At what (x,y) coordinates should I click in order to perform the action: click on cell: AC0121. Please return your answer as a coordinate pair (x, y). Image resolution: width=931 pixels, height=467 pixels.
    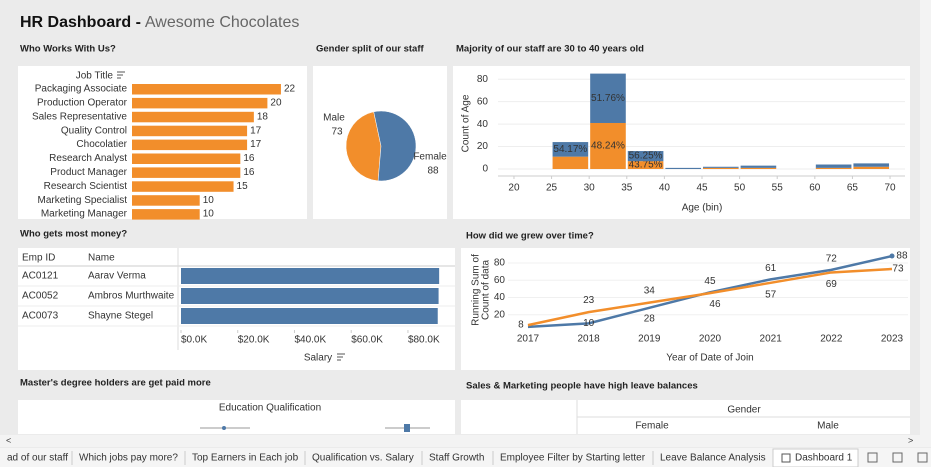
    Looking at the image, I should click on (40, 276).